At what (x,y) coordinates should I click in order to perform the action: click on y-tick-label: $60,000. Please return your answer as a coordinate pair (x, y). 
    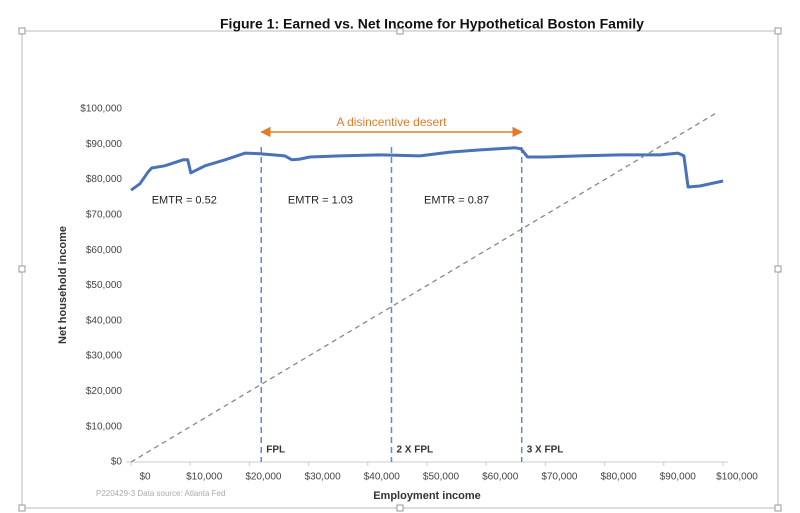
    Looking at the image, I should click on (104, 250).